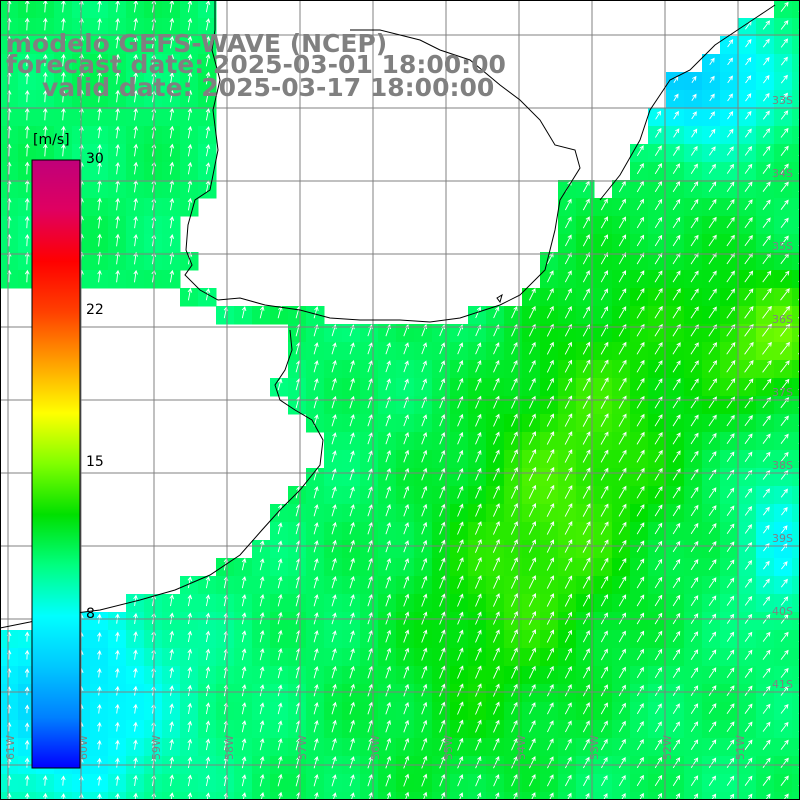  I want to click on lon-label: 57W, so click(302, 747).